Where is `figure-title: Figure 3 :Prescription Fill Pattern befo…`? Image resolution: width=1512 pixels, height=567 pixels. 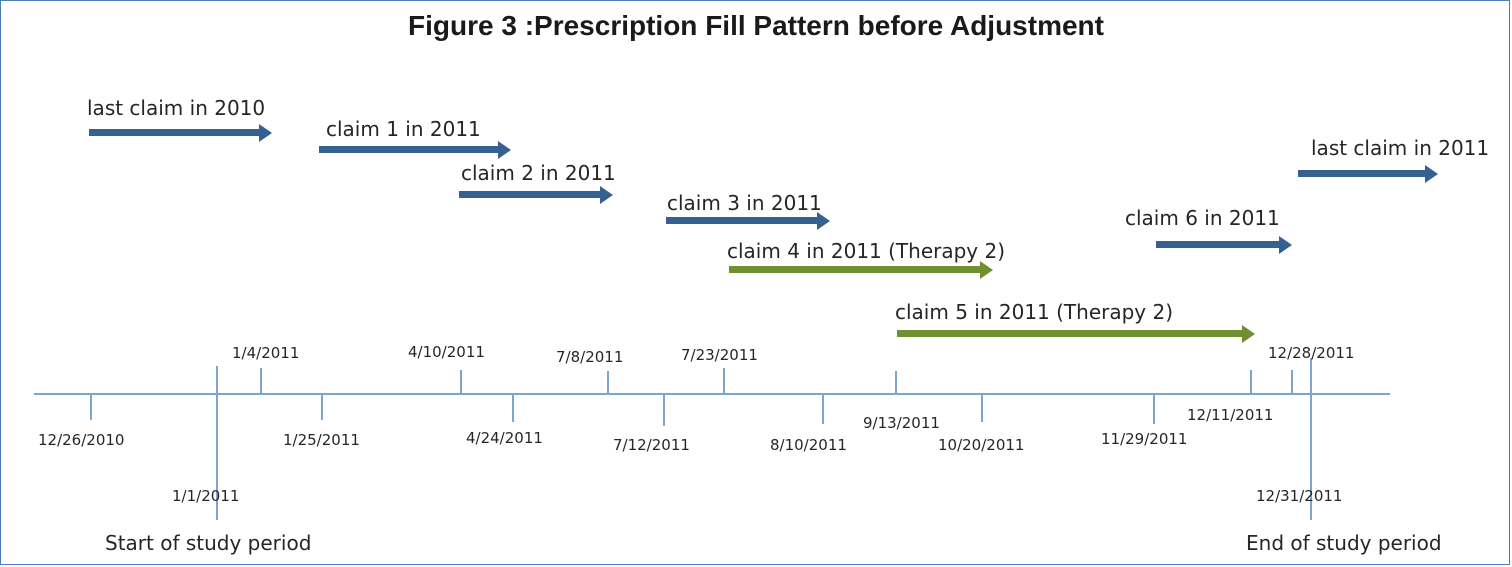
figure-title: Figure 3 :Prescription Fill Pattern befo… is located at coordinates (756, 25).